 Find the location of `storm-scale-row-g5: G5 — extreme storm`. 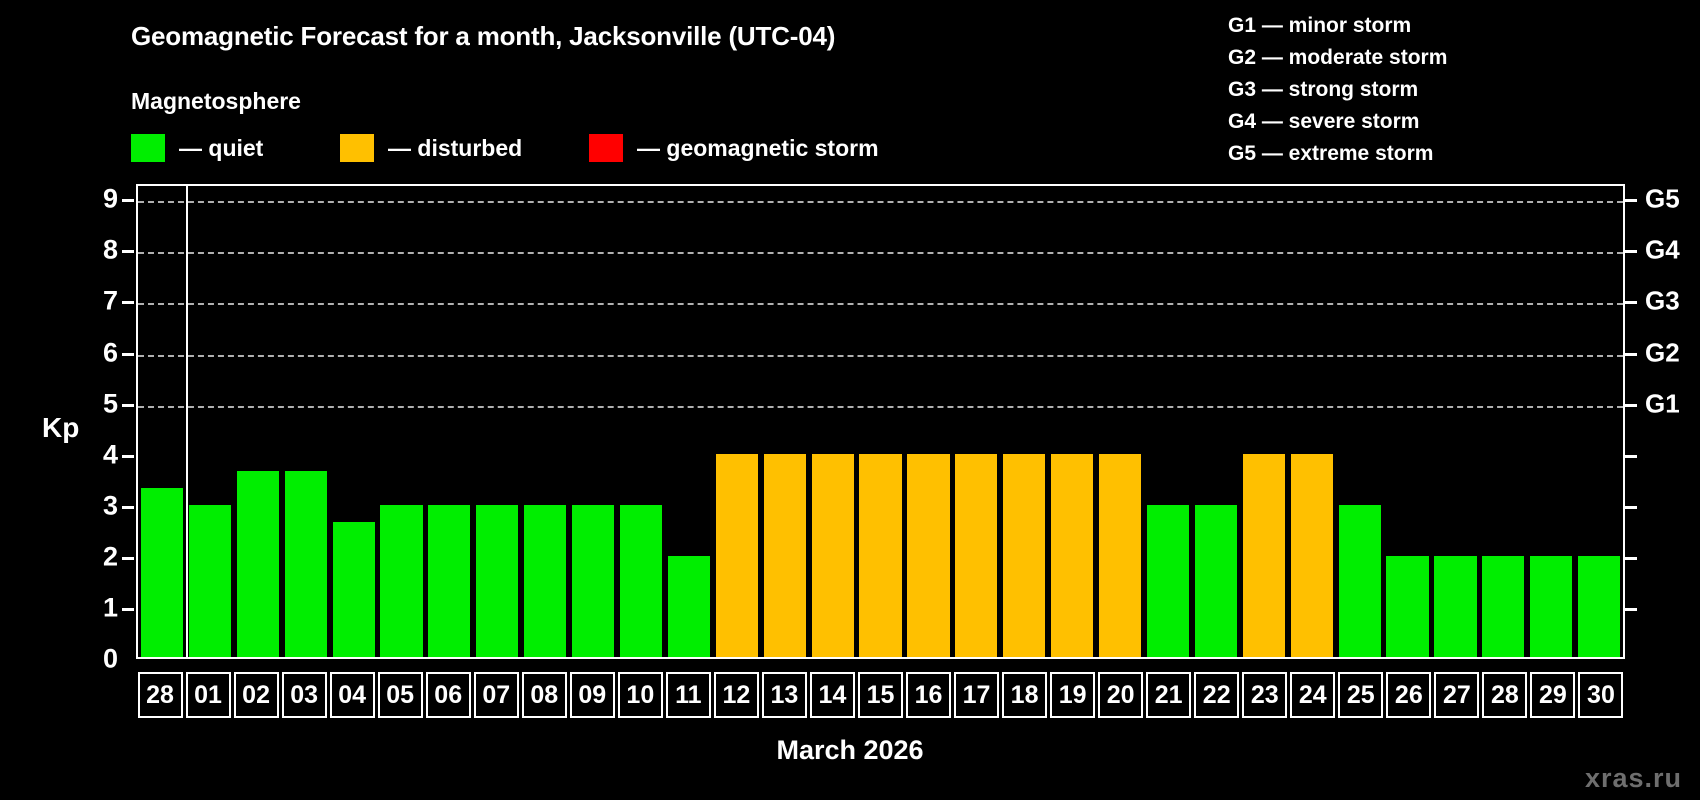

storm-scale-row-g5: G5 — extreme storm is located at coordinates (1331, 153).